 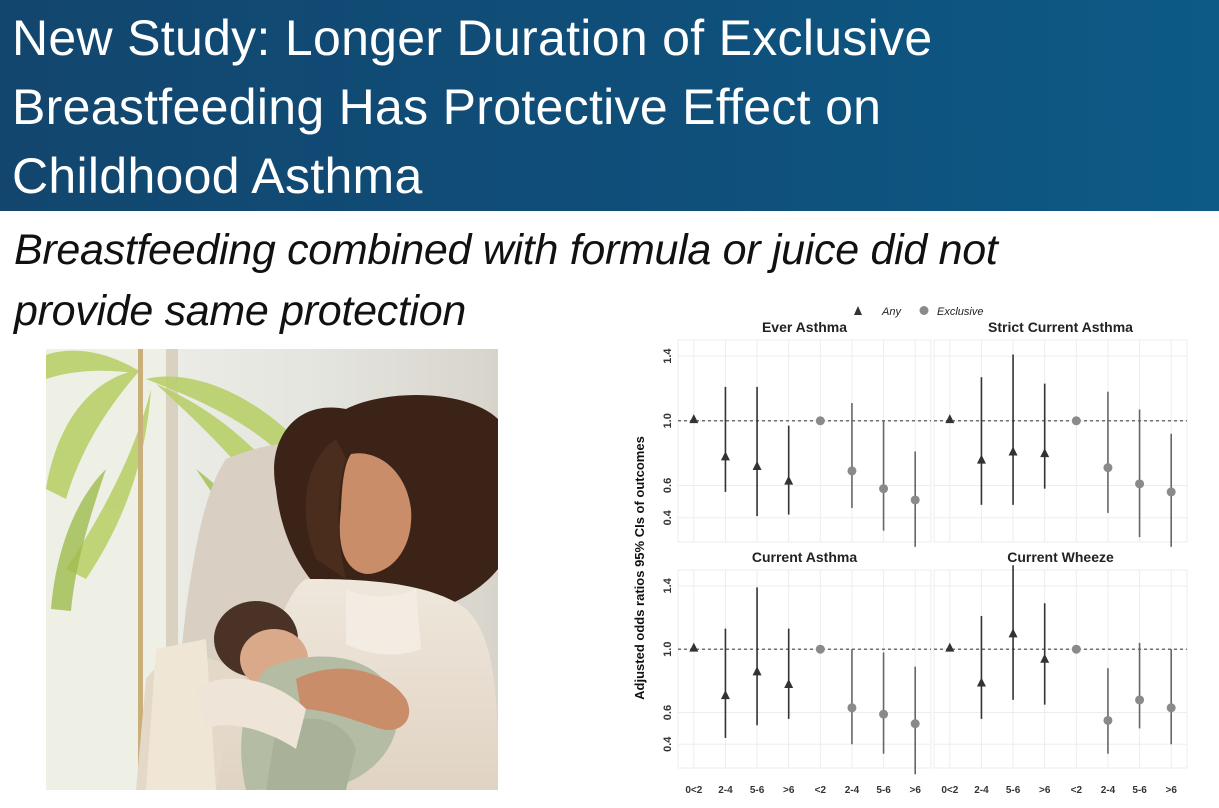 I want to click on panel-title: Ever Asthma, so click(x=804, y=327).